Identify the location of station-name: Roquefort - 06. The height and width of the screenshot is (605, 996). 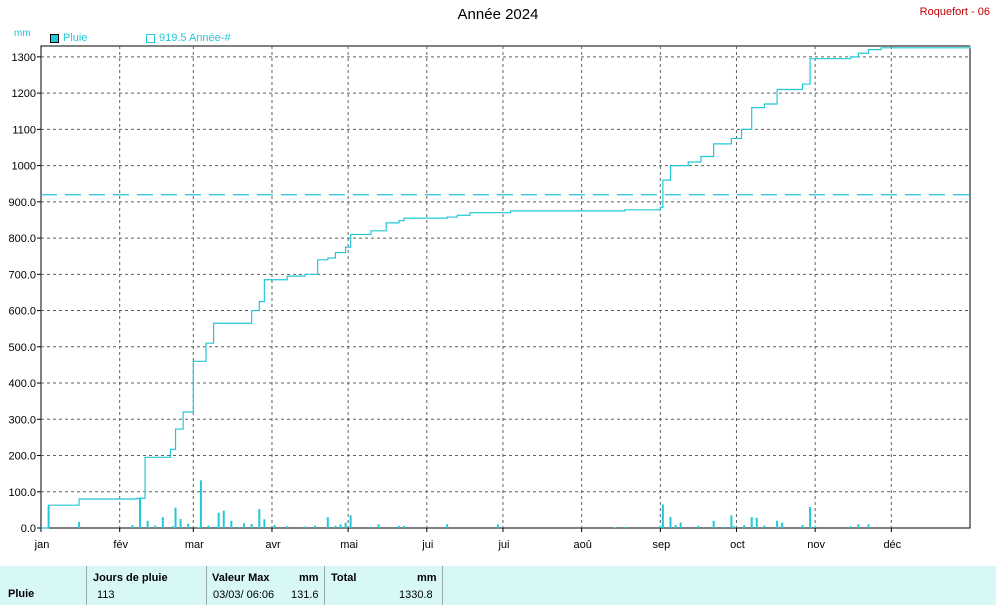
(954, 12).